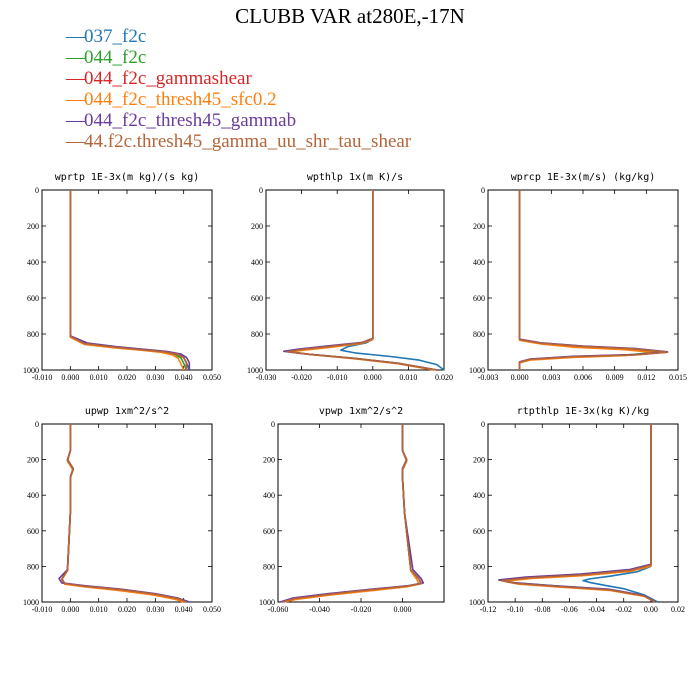 The height and width of the screenshot is (700, 700). Describe the element at coordinates (596, 609) in the screenshot. I see `x-tick-label: -0.04` at that location.